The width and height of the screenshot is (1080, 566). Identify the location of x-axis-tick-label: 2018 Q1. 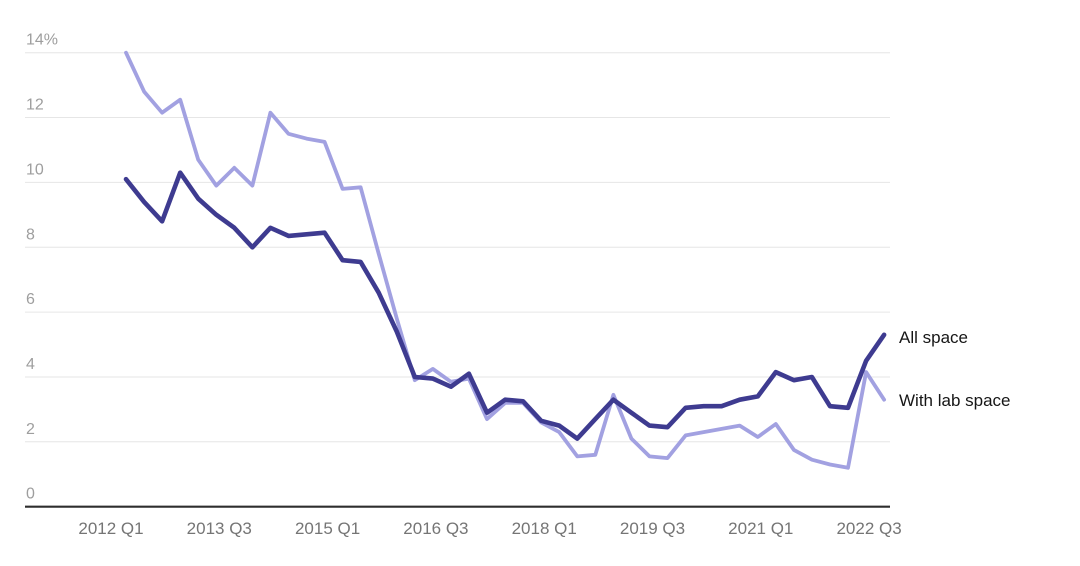
(544, 528).